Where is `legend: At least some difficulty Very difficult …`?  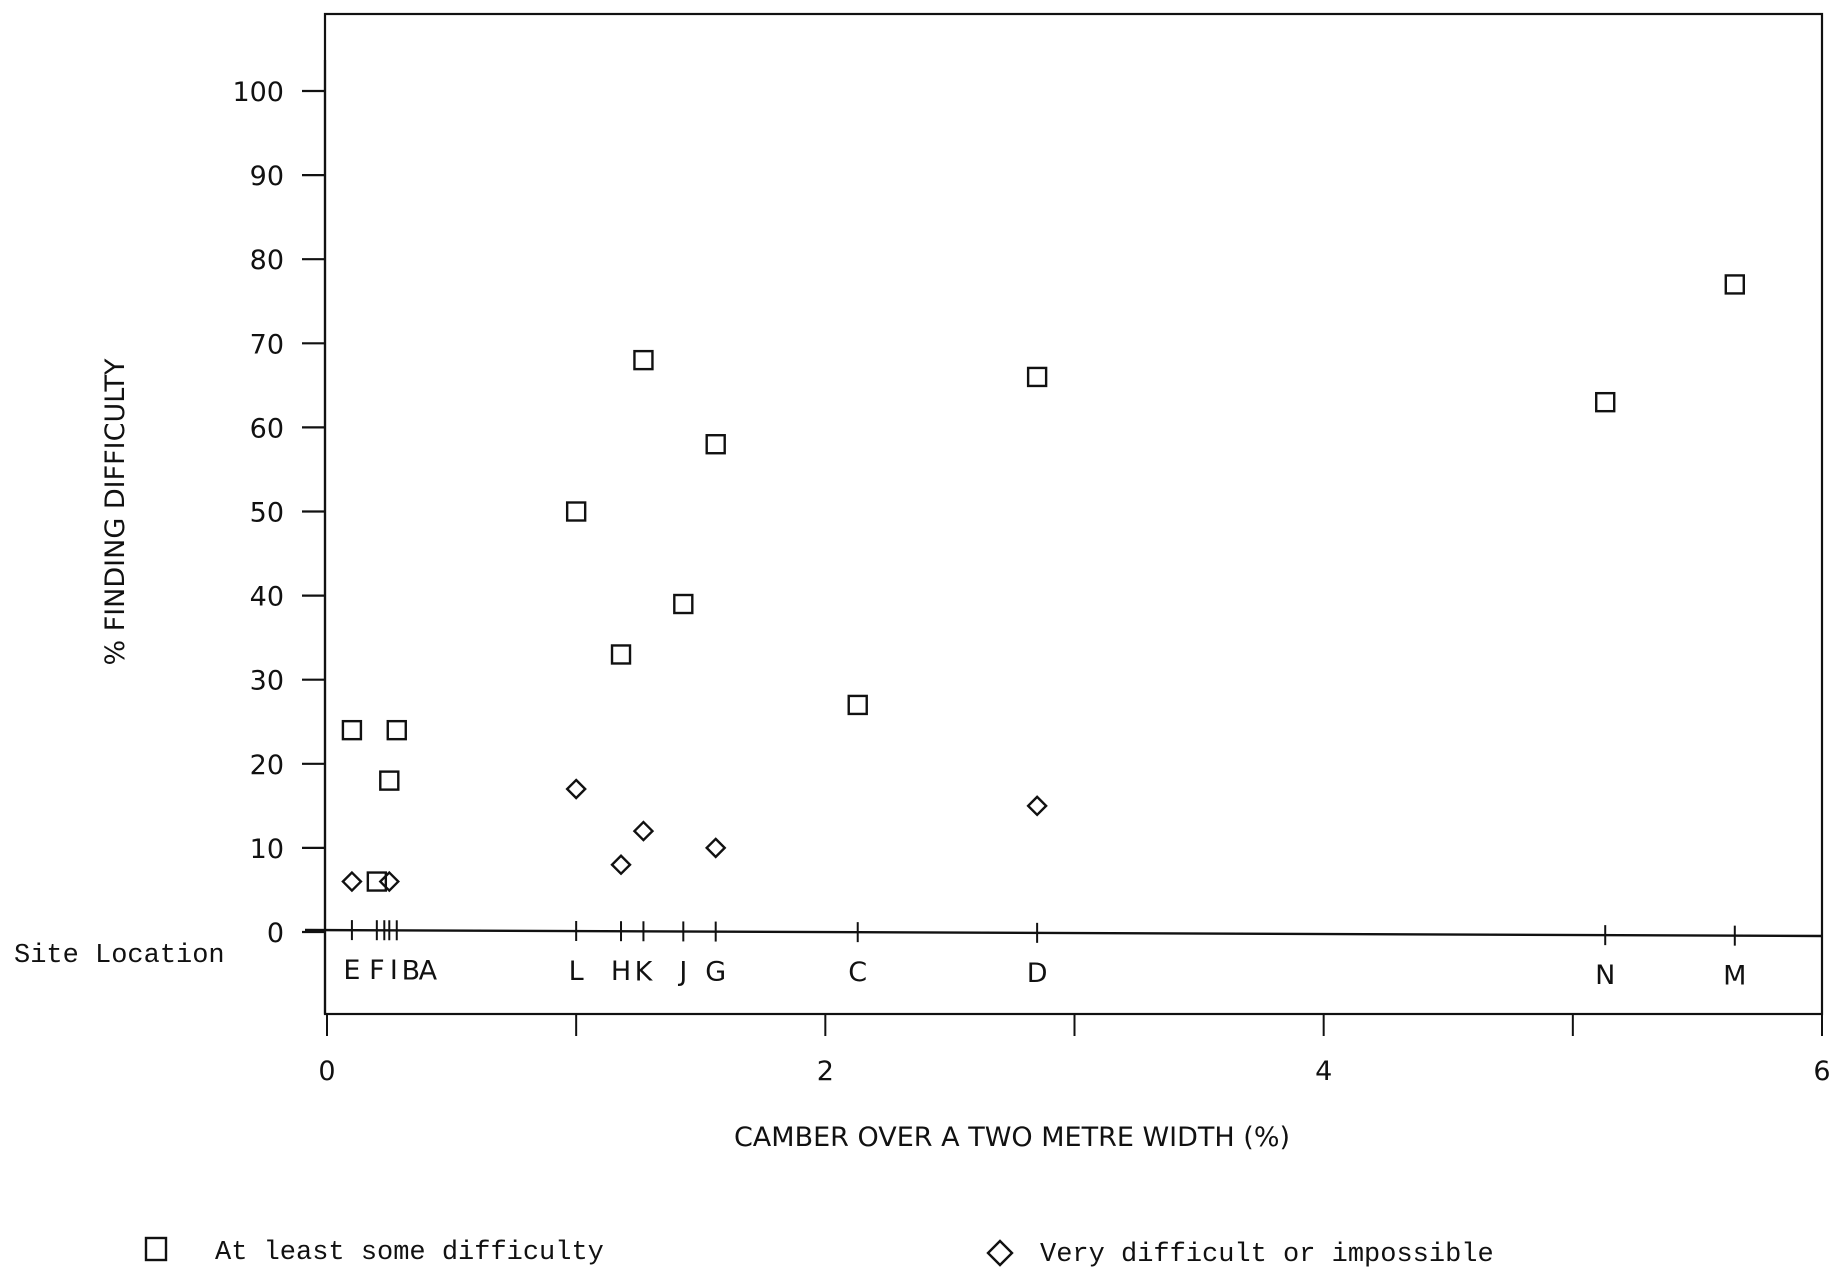 legend: At least some difficulty Very difficult … is located at coordinates (819, 1253).